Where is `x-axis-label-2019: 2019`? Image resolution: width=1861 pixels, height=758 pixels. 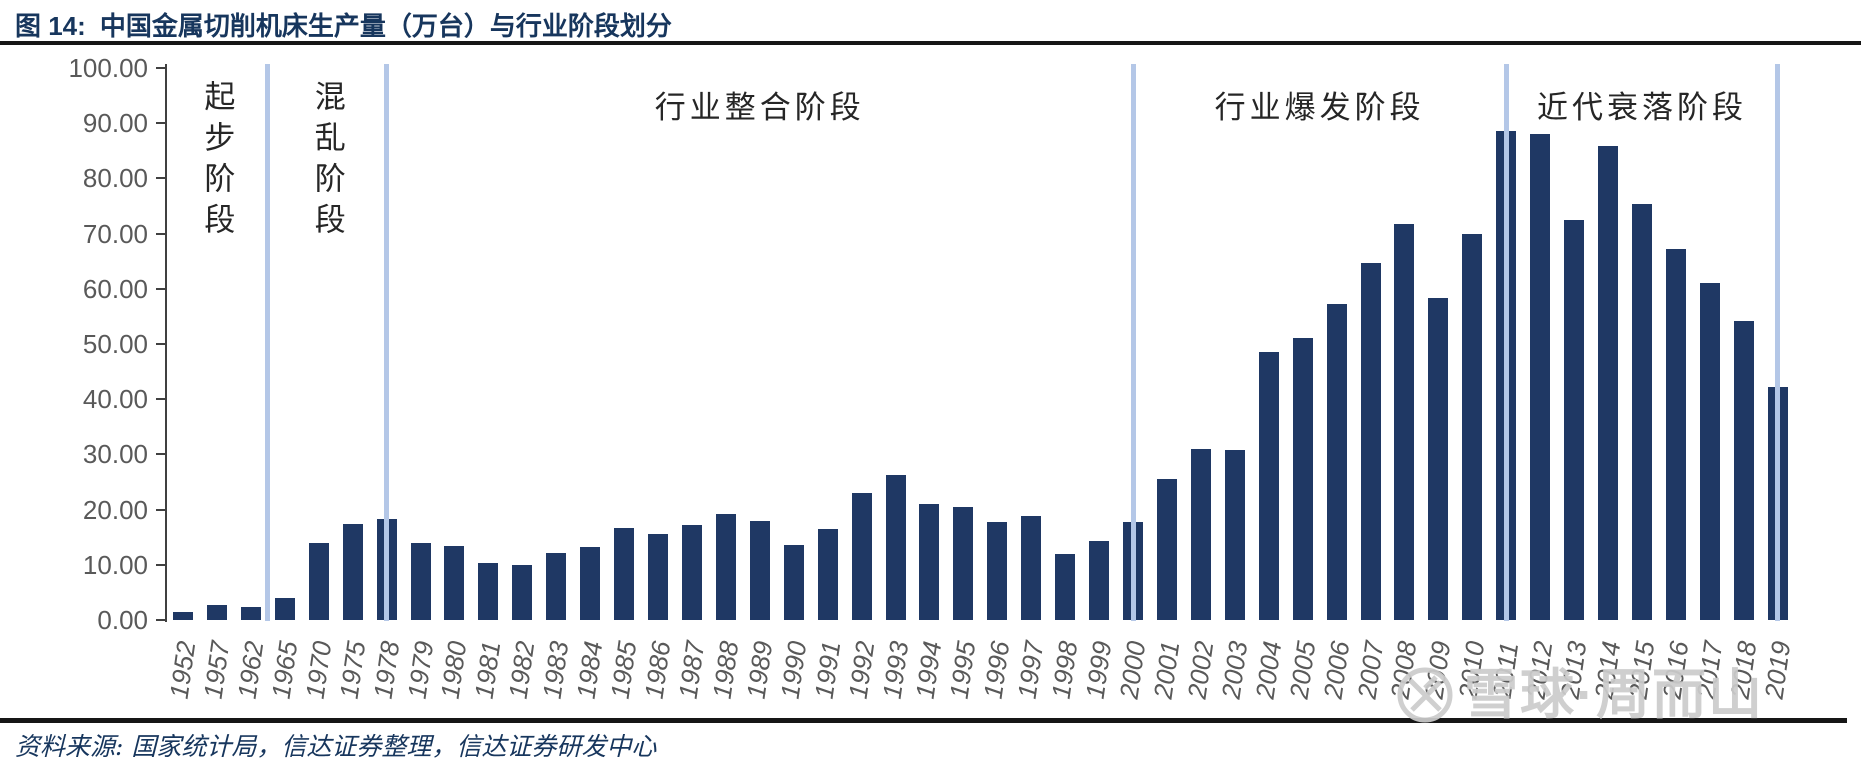
x-axis-label-2019: 2019 is located at coordinates (1777, 670).